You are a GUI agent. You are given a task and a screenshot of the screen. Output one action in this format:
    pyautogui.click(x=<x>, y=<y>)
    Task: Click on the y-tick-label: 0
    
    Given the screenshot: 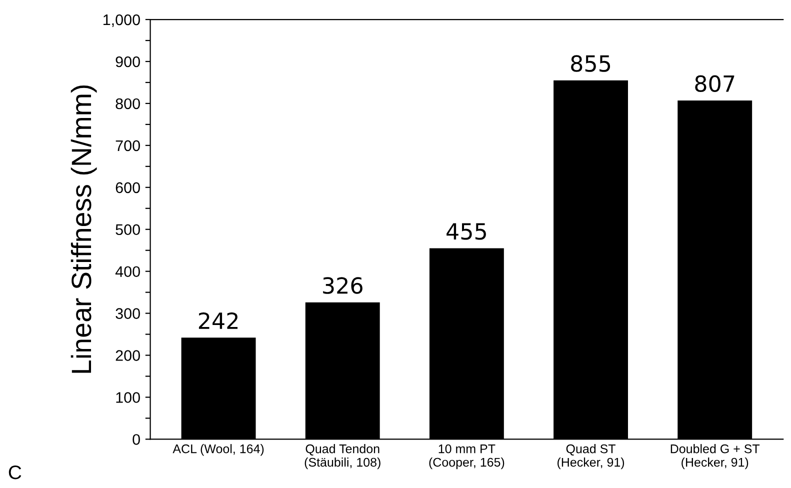 What is the action you would take?
    pyautogui.click(x=136, y=439)
    